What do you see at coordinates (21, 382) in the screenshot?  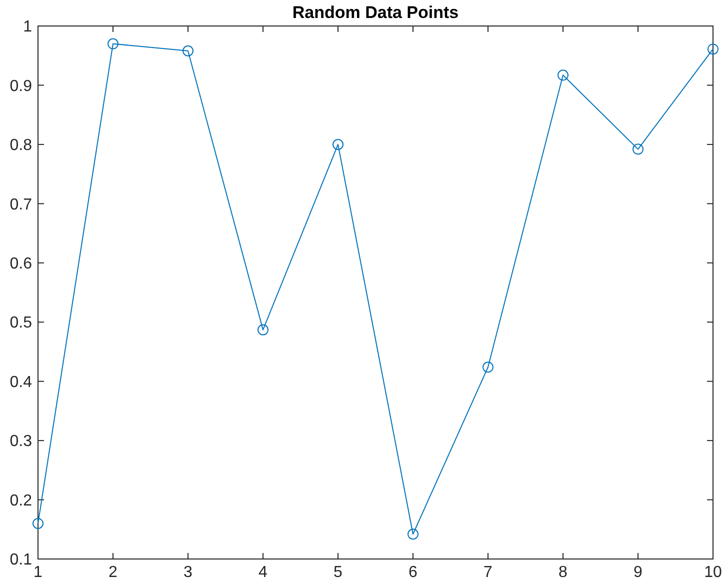 I see `y-tick-label: 0.4` at bounding box center [21, 382].